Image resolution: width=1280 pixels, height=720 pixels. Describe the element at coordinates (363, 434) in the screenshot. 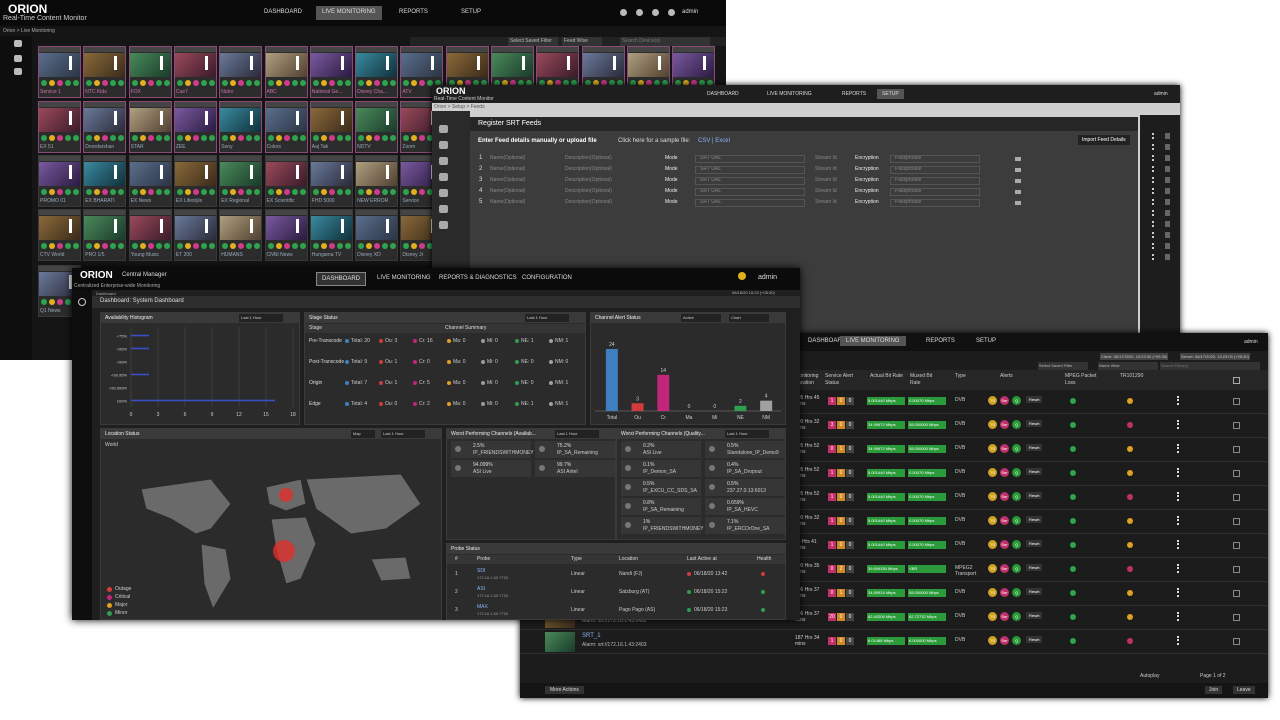

I see `panel-filter: Map` at that location.